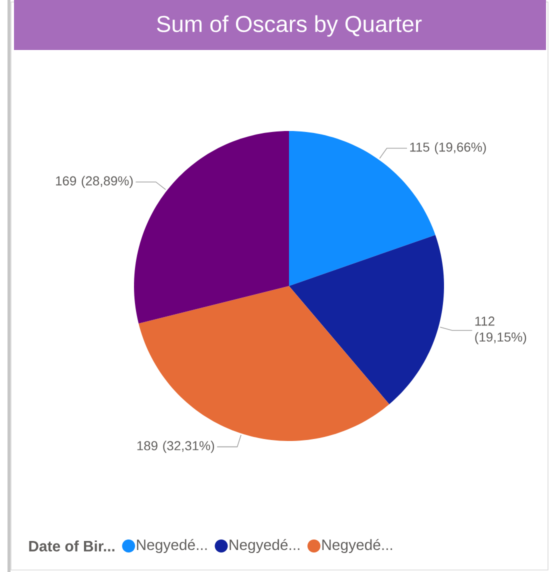 The width and height of the screenshot is (550, 572). I want to click on data-label: 115 (19,66%), so click(448, 148).